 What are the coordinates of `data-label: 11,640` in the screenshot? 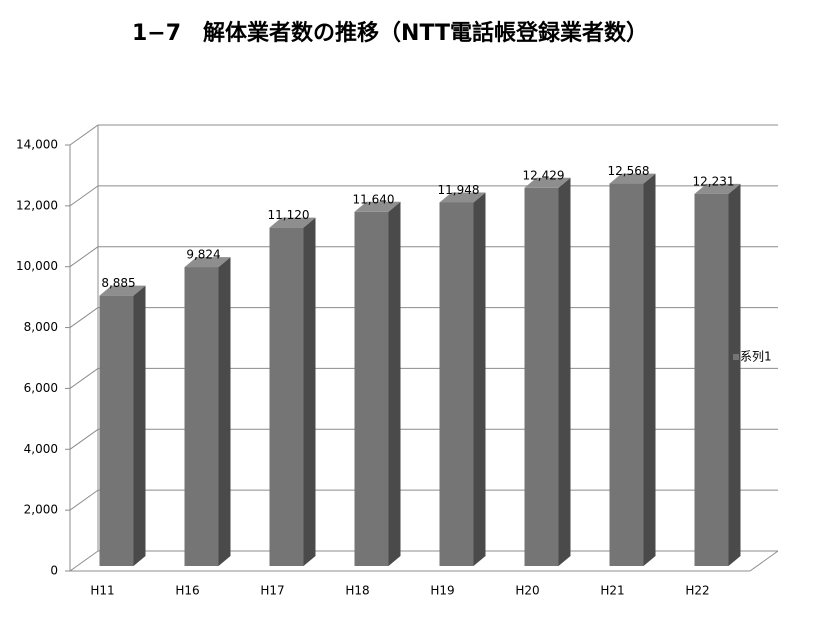 It's located at (374, 199).